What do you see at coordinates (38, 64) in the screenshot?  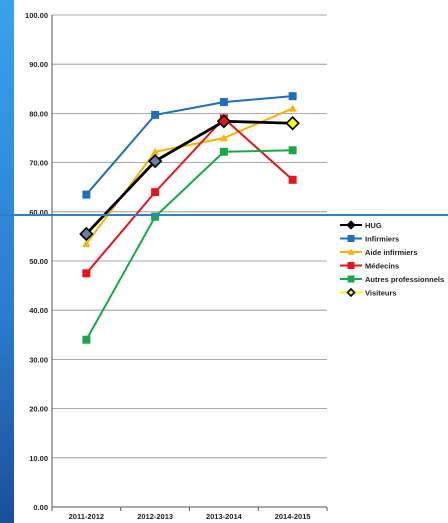 I see `y-tick-label: 90.00` at bounding box center [38, 64].